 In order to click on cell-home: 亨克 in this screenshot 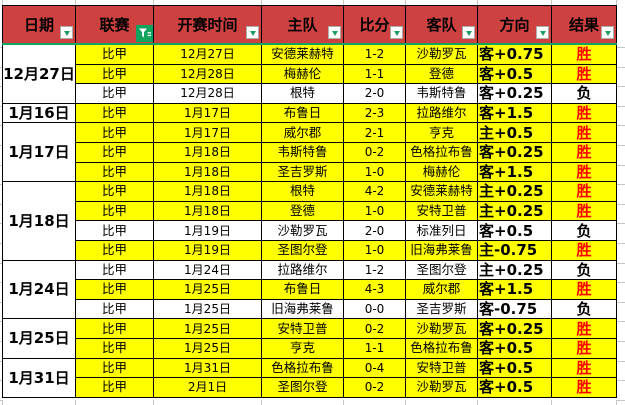, I will do `click(302, 348)`.